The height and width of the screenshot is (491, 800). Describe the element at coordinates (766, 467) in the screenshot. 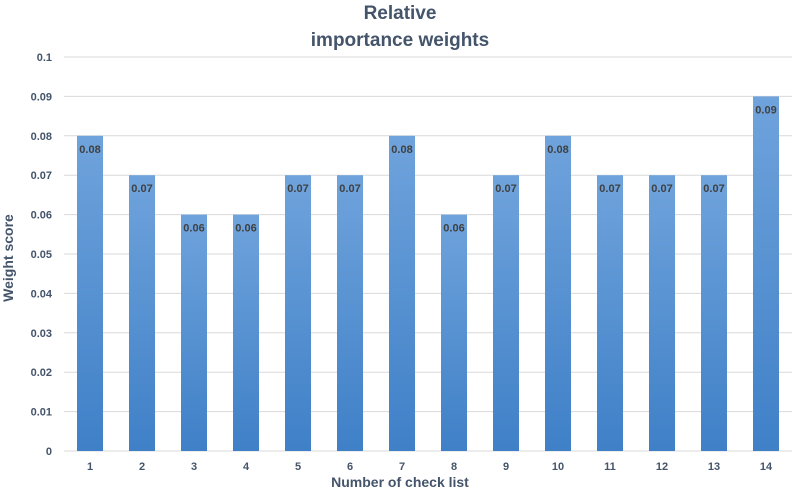

I see `x-tick-label: 14` at that location.